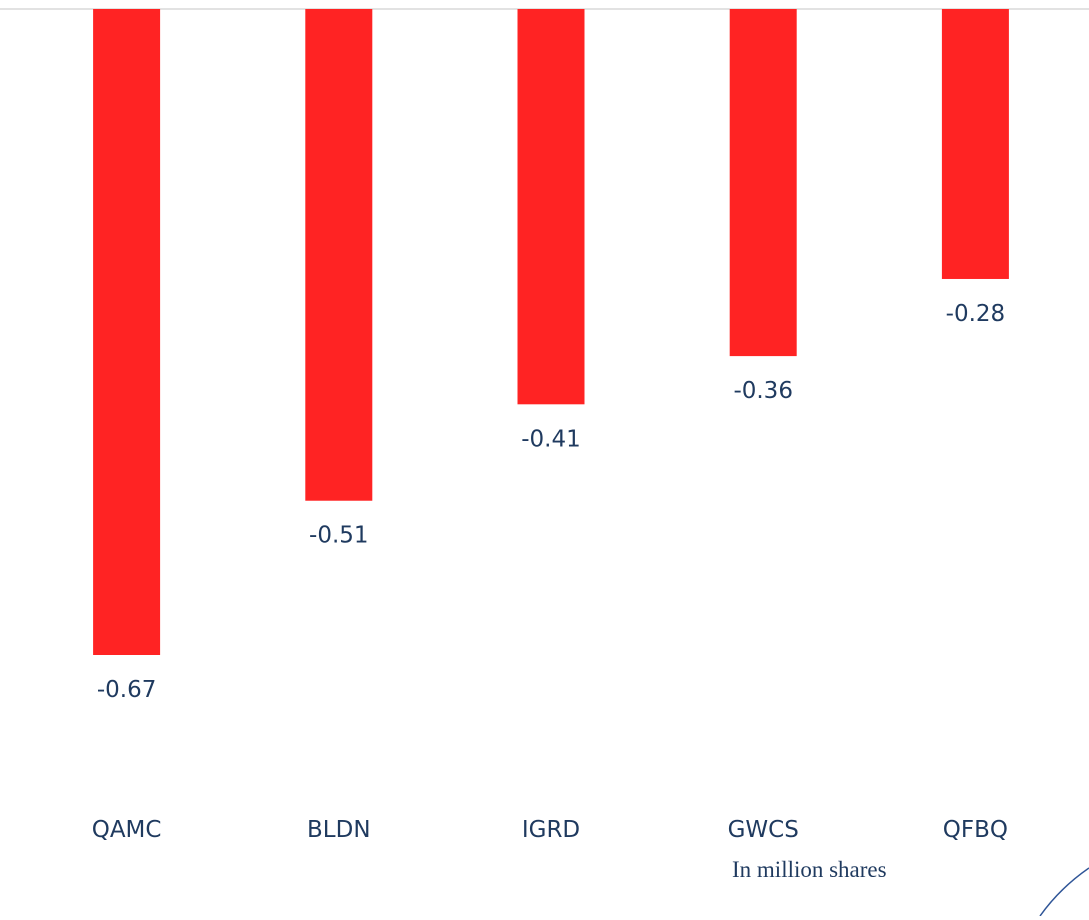 The width and height of the screenshot is (1089, 920). What do you see at coordinates (975, 144) in the screenshot?
I see `bar-qfbq` at bounding box center [975, 144].